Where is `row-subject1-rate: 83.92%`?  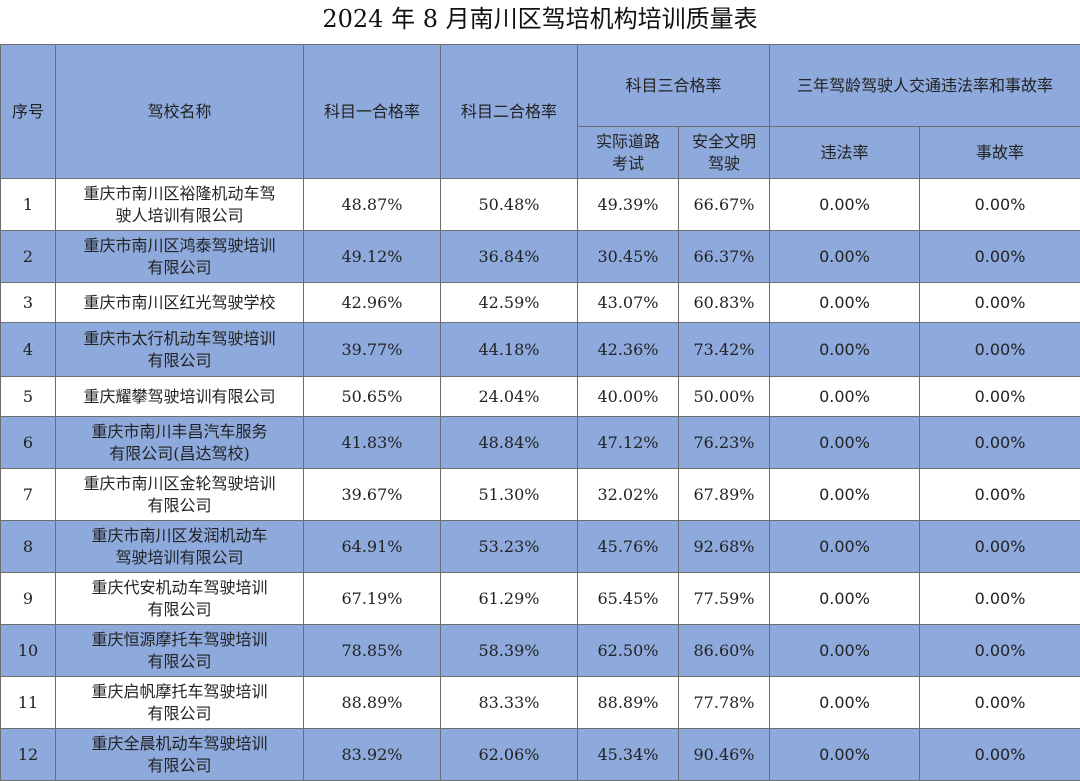
row-subject1-rate: 83.92% is located at coordinates (372, 754).